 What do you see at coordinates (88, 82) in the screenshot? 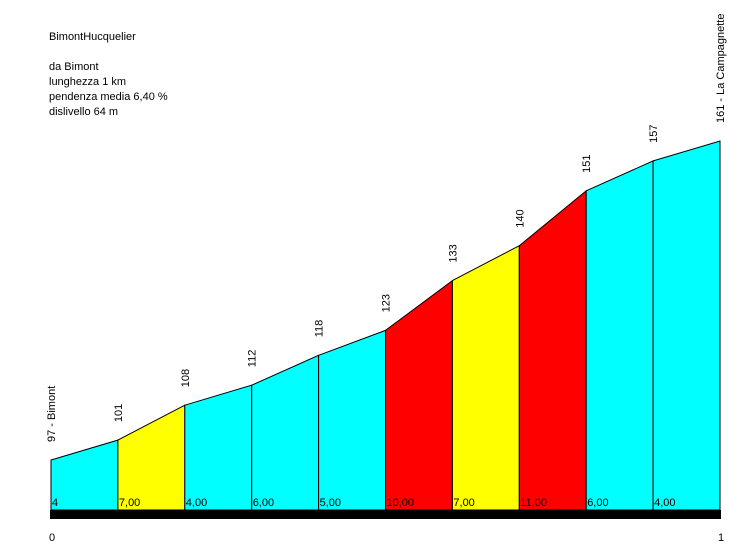
I see `climb-length: lunghezza 1 km` at bounding box center [88, 82].